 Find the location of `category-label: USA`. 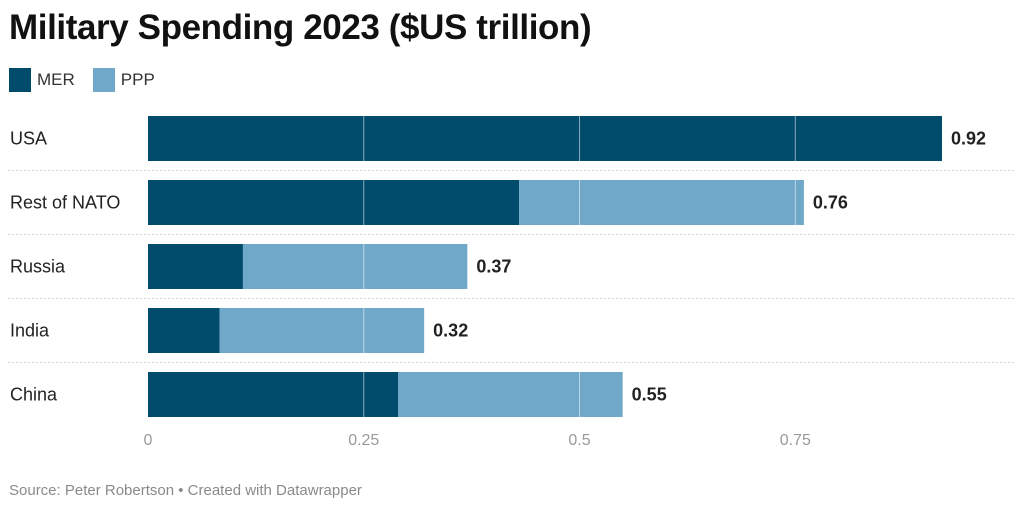

category-label: USA is located at coordinates (28, 139).